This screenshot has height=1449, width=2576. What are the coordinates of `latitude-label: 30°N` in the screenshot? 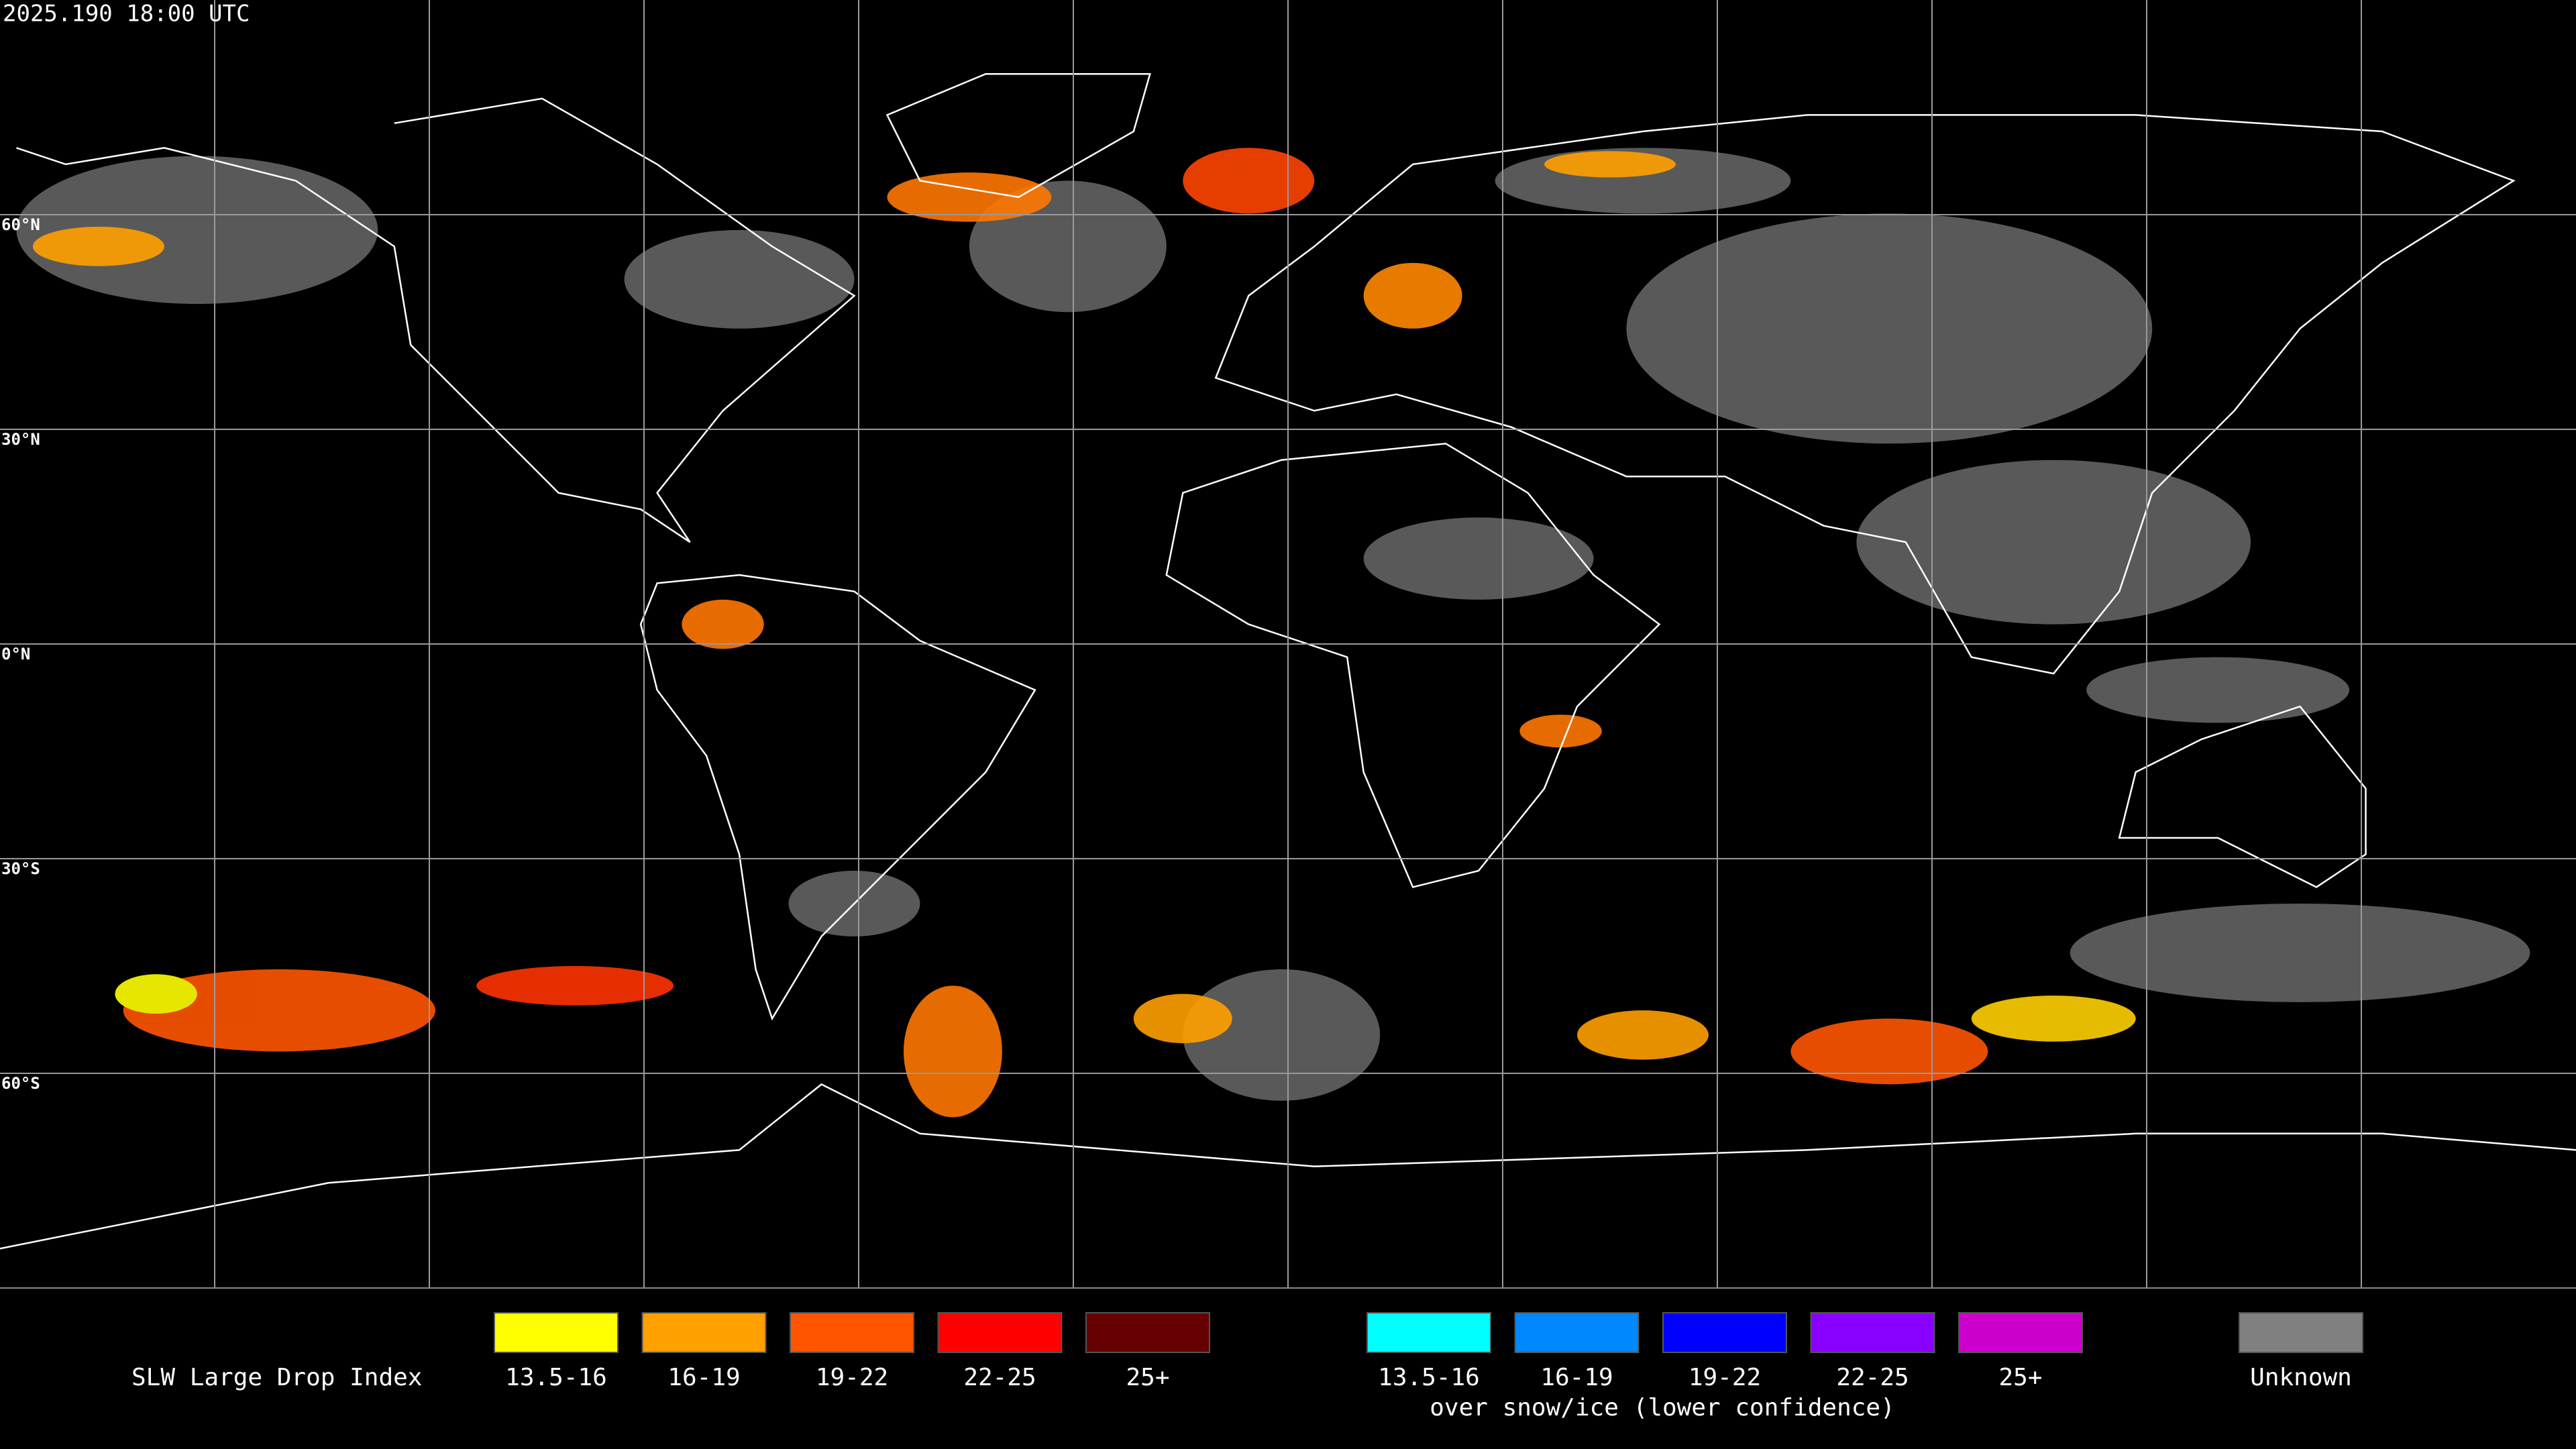 It's located at (20, 439).